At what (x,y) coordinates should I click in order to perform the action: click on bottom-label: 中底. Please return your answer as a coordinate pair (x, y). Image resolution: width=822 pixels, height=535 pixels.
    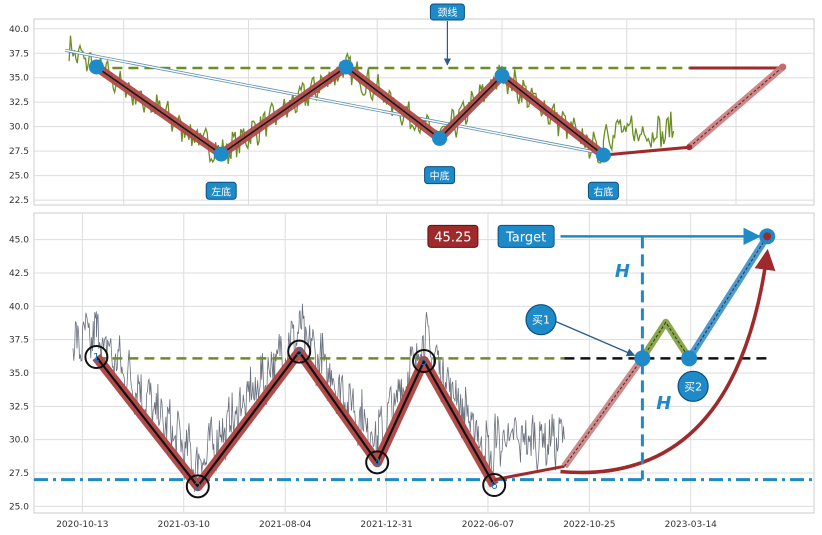
    Looking at the image, I should click on (440, 176).